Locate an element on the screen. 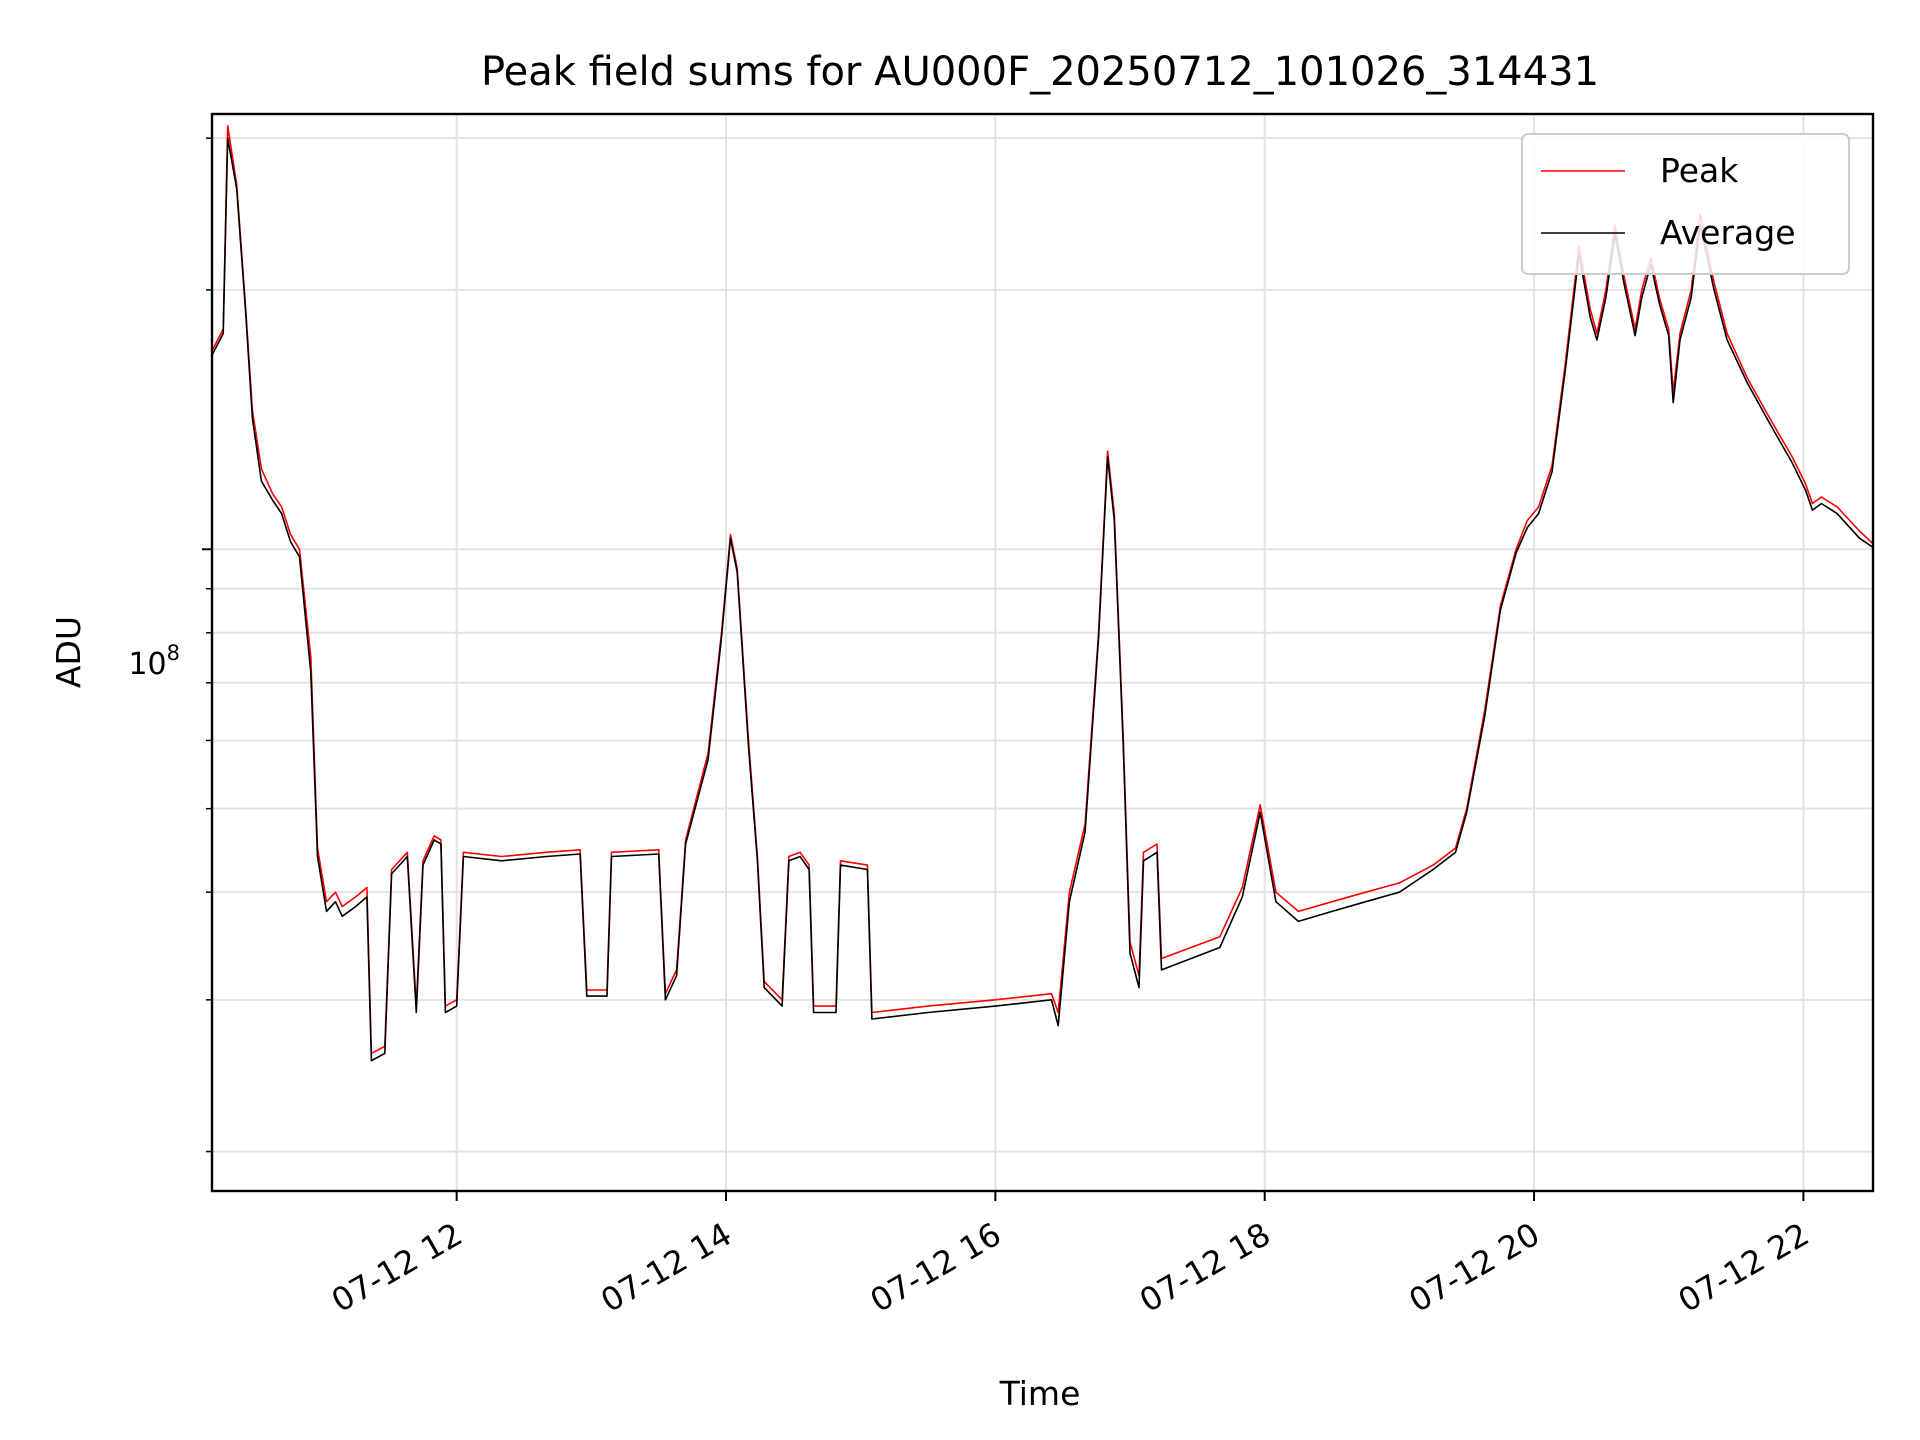  legend-box is located at coordinates (1685, 204).